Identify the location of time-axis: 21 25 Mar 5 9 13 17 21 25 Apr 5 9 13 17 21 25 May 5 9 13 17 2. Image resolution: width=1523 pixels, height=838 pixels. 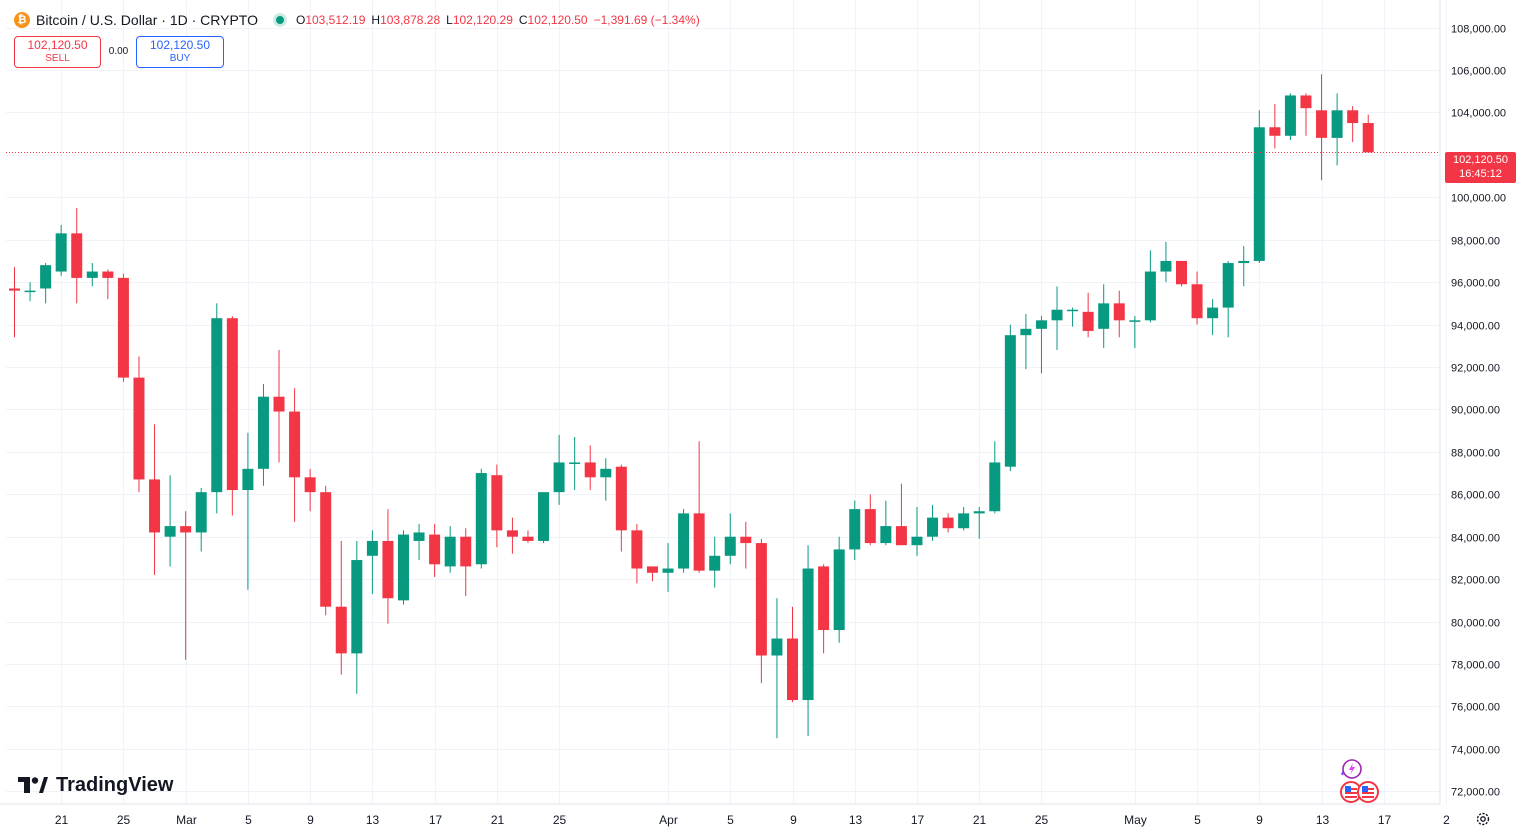
(725, 815).